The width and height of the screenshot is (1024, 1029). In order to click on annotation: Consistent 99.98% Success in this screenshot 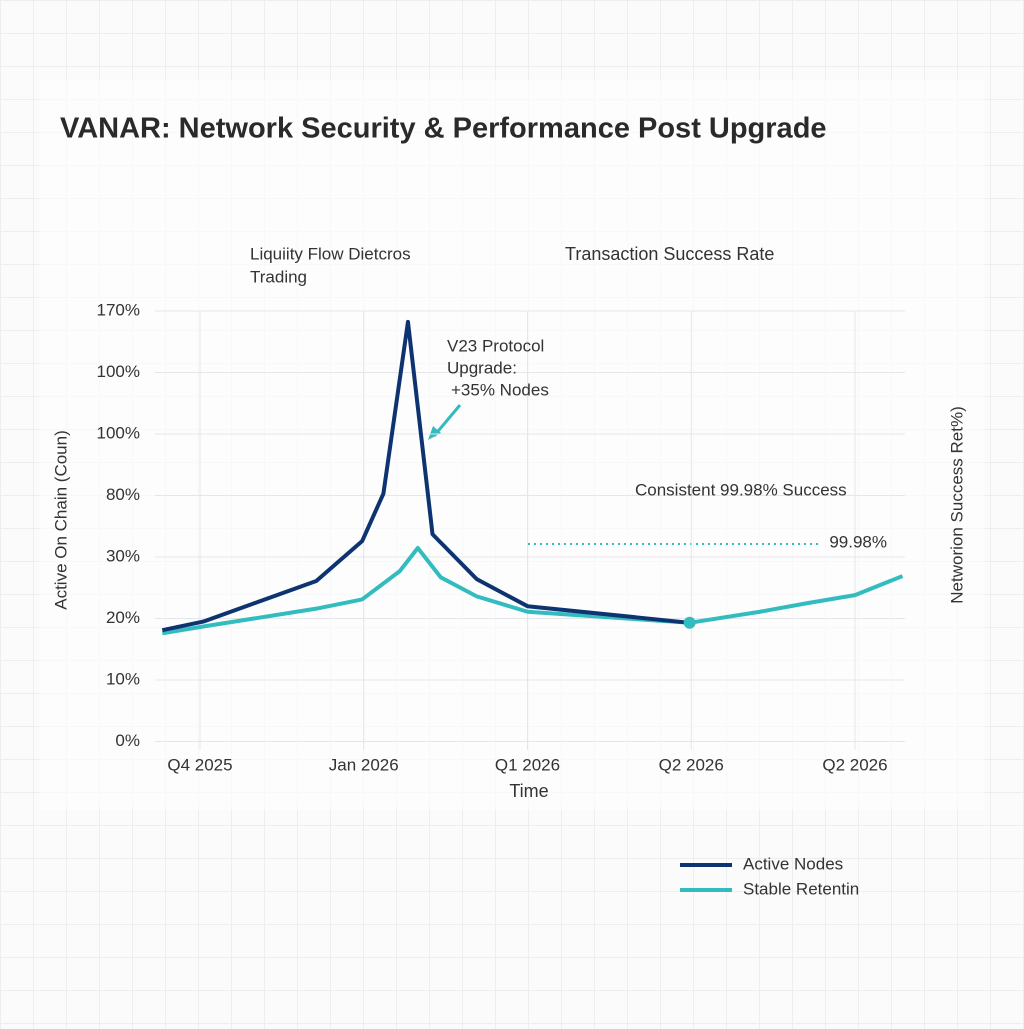, I will do `click(741, 489)`.